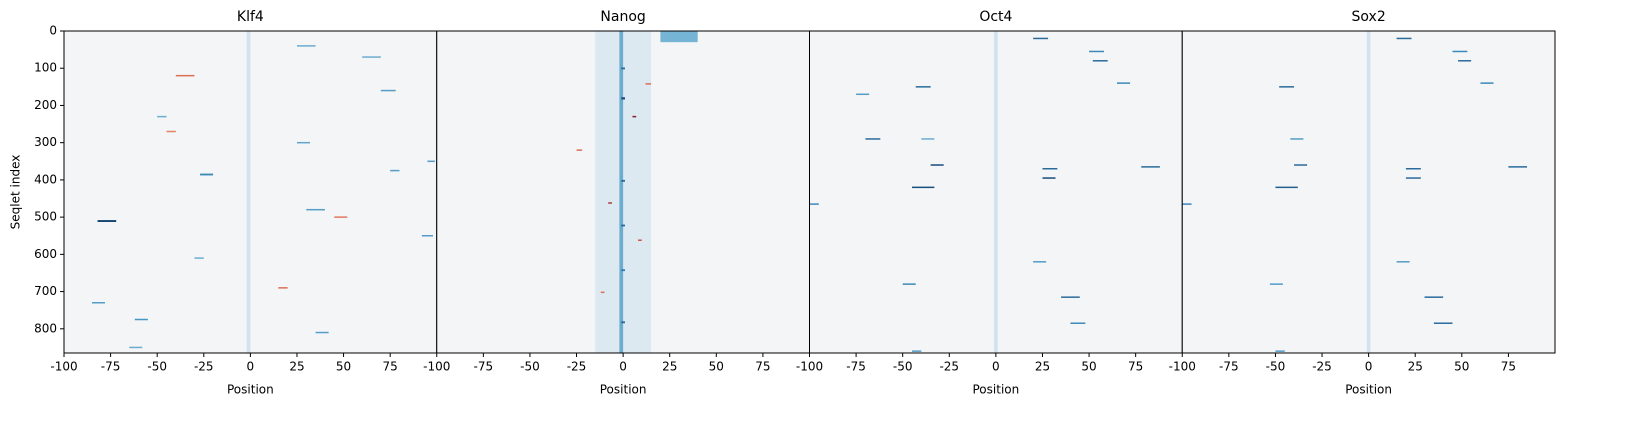 This screenshot has height=426, width=1629. Describe the element at coordinates (995, 17) in the screenshot. I see `panel-title: Oct4` at that location.